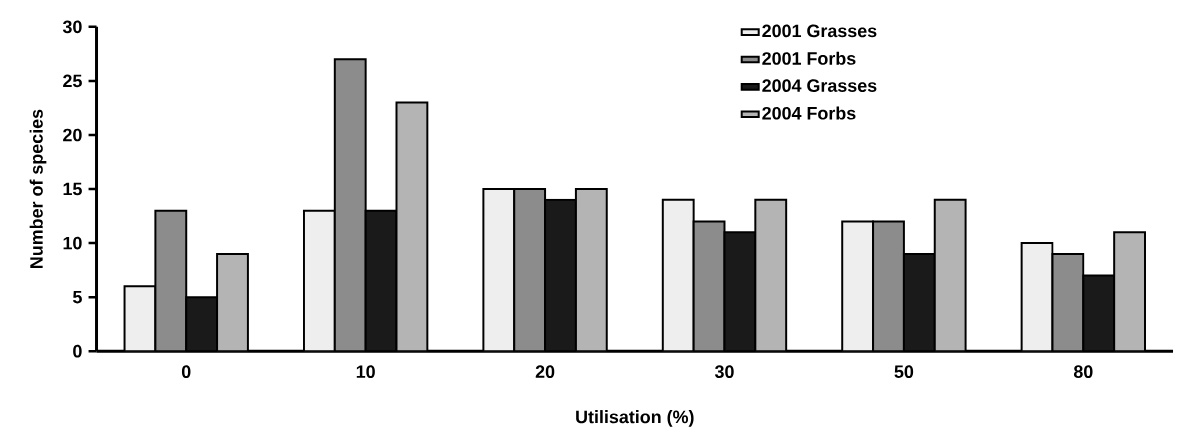  I want to click on y-tick-label: 30, so click(72, 27).